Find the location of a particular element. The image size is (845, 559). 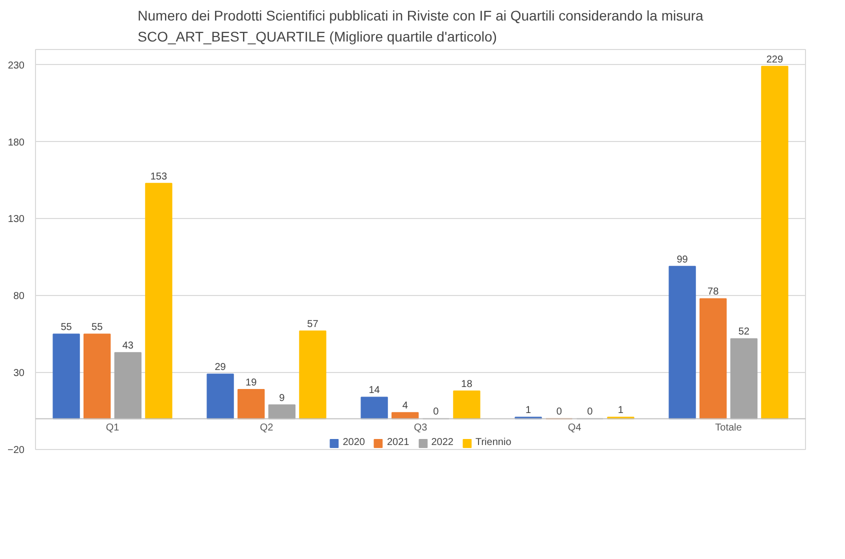

data-label: 4 is located at coordinates (405, 406).